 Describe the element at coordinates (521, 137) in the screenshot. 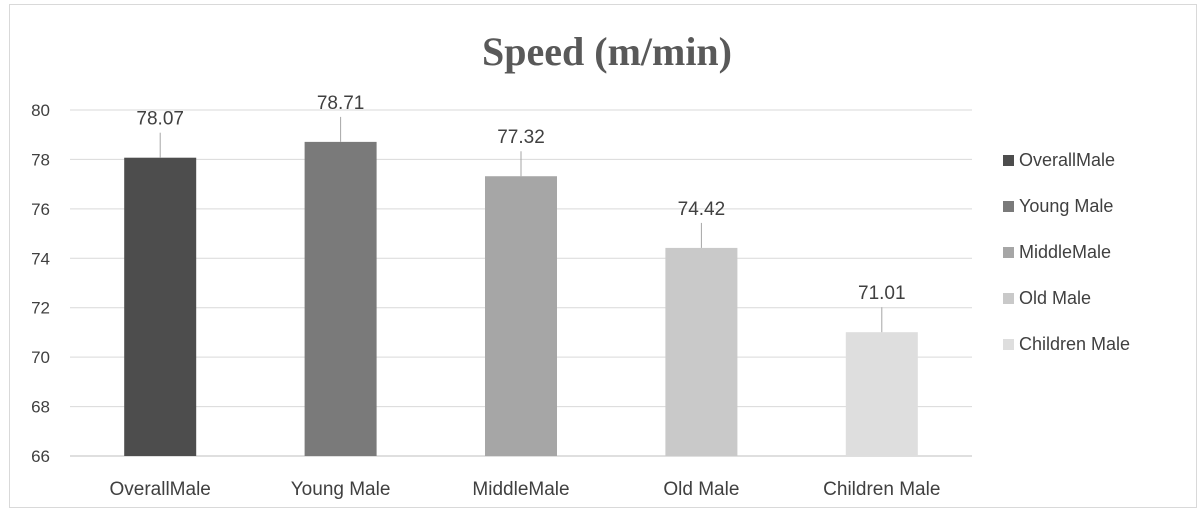

I see `data-label: 77.32` at that location.